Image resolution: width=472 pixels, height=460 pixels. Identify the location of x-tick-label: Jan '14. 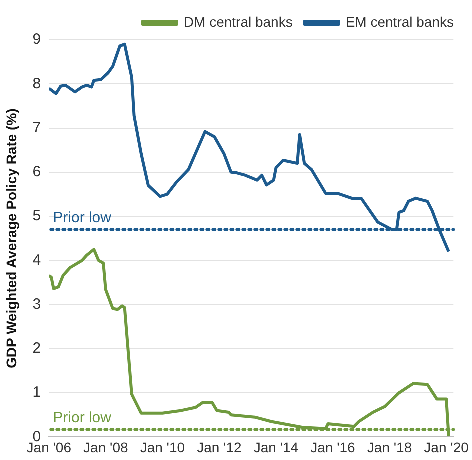
(276, 447).